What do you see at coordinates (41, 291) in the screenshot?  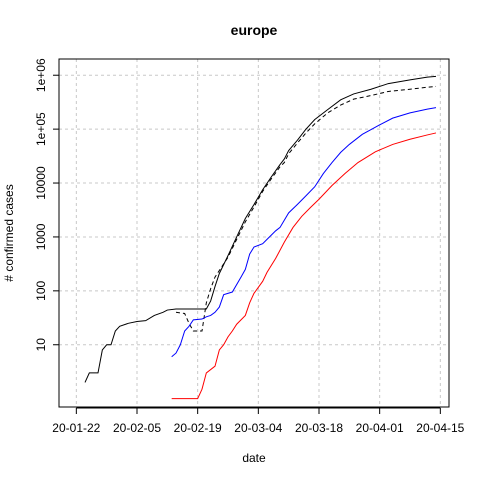 I see `y-tick-label-1: 100` at bounding box center [41, 291].